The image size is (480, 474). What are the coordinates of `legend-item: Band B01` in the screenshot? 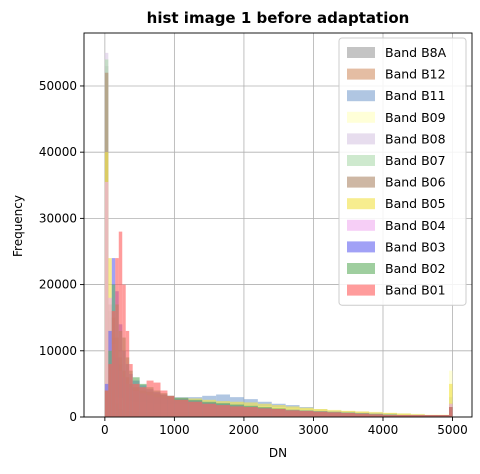 It's located at (396, 290).